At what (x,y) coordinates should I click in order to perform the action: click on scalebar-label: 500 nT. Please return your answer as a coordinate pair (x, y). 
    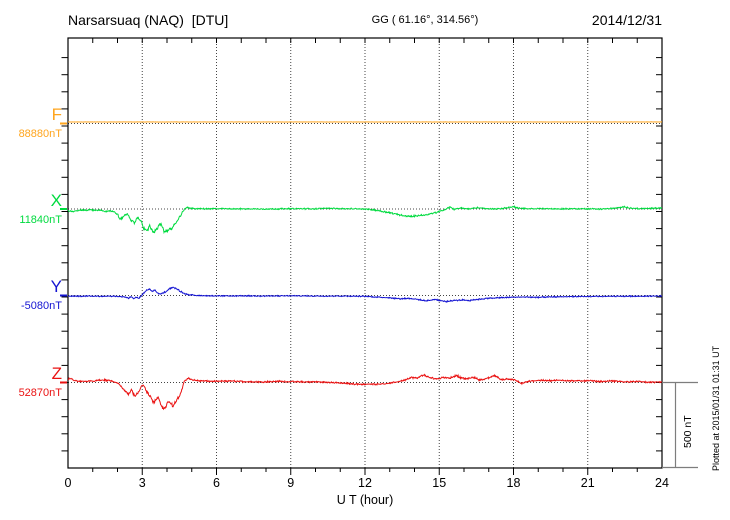
    Looking at the image, I should click on (688, 431).